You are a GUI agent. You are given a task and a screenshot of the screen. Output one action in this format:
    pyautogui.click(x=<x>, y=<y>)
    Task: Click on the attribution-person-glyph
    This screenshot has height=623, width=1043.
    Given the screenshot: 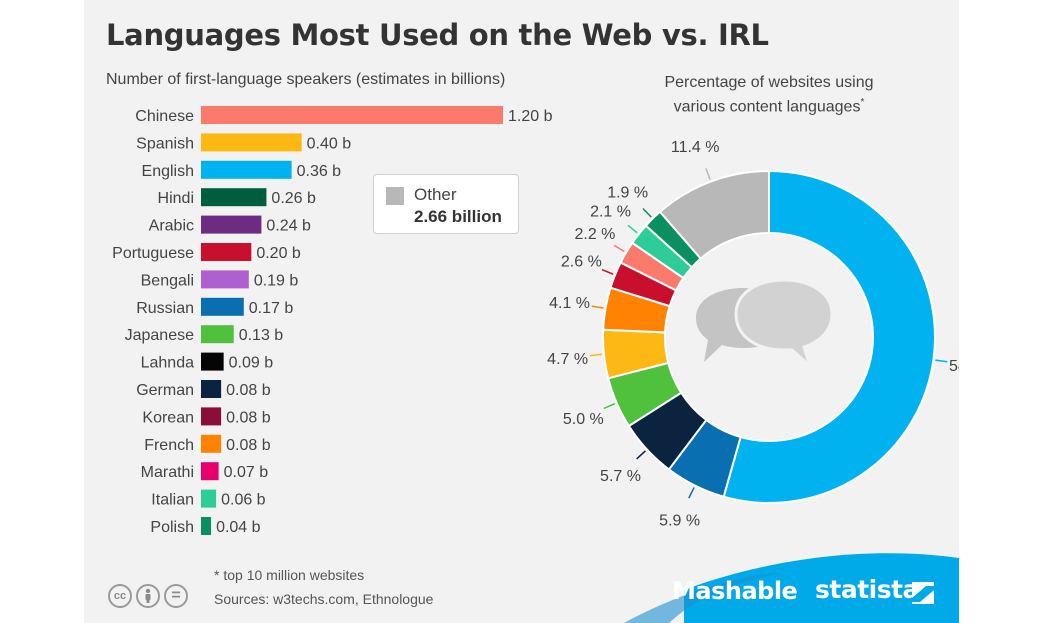 What is the action you would take?
    pyautogui.click(x=148, y=595)
    